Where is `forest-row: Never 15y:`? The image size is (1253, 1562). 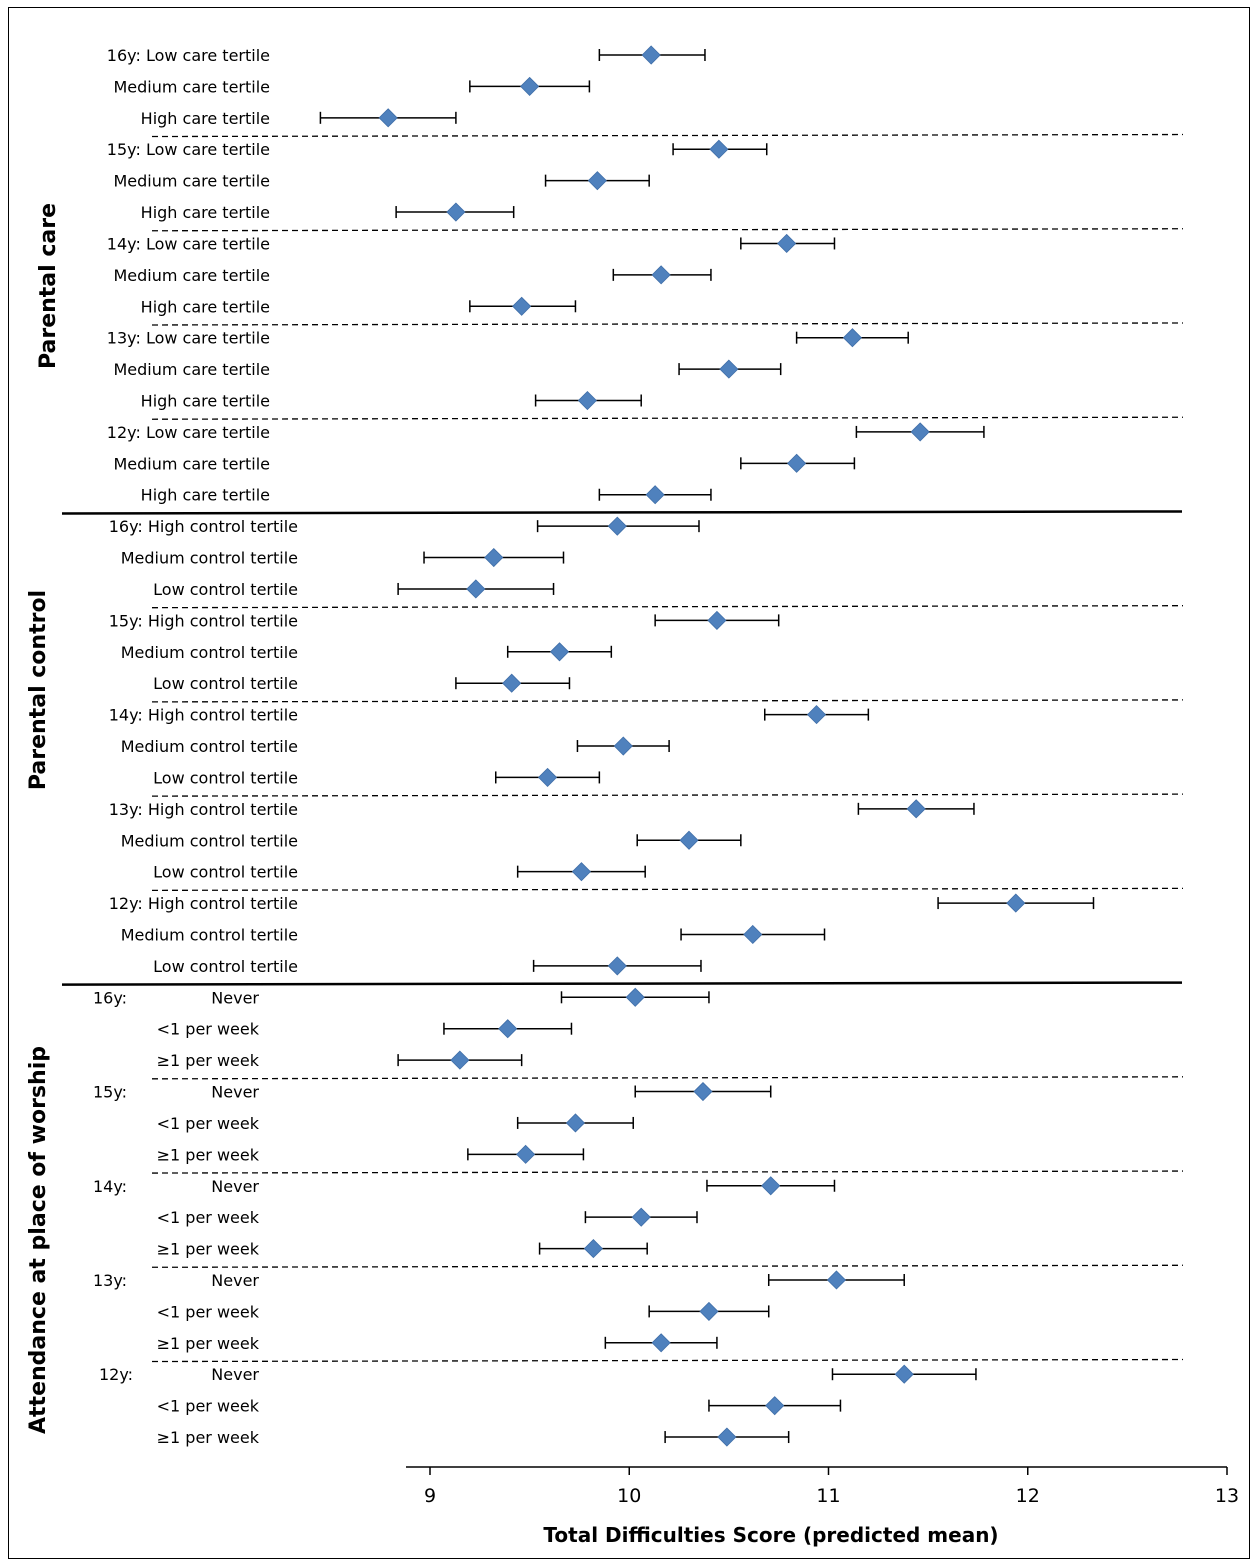 forest-row: Never 15y: is located at coordinates (432, 1091).